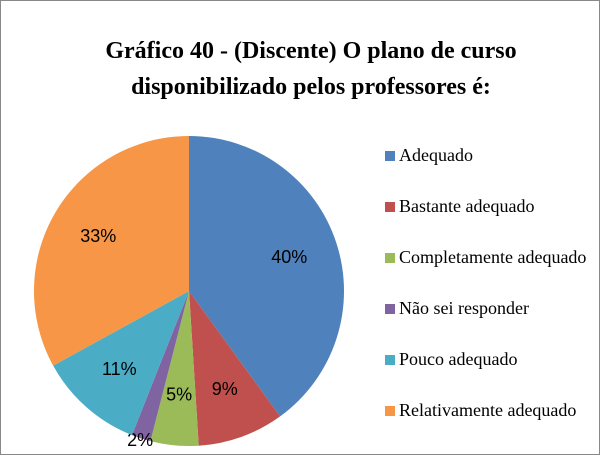 Image resolution: width=600 pixels, height=455 pixels. What do you see at coordinates (225, 389) in the screenshot?
I see `data-label: 9%` at bounding box center [225, 389].